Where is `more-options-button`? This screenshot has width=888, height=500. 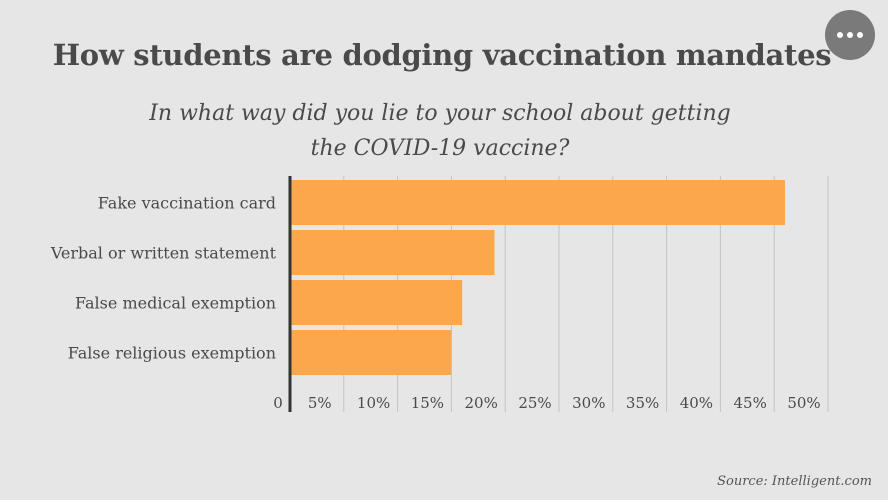
more-options-button is located at coordinates (850, 35).